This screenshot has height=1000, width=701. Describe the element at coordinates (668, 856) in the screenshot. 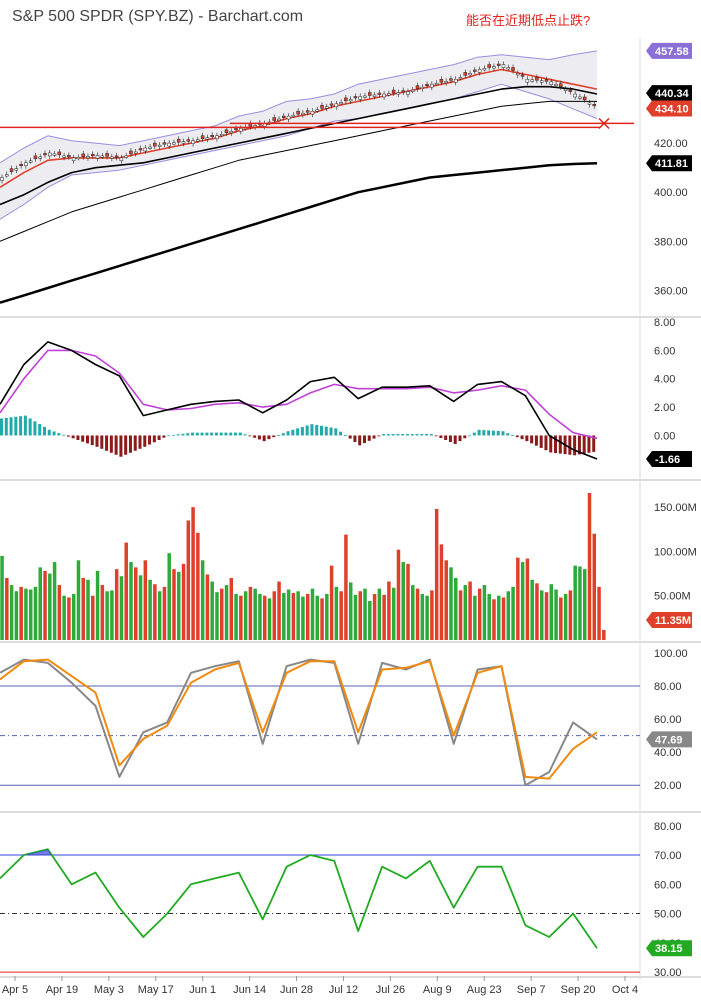

I see `rsi-axis-tick: 70.00` at that location.